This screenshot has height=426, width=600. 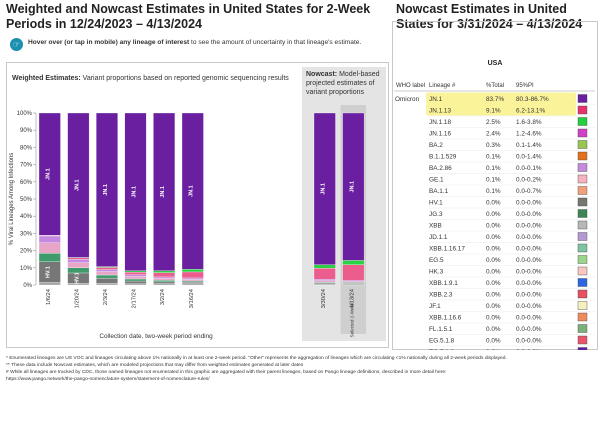 I want to click on lineage-name: B.1.1.529, so click(x=443, y=157).